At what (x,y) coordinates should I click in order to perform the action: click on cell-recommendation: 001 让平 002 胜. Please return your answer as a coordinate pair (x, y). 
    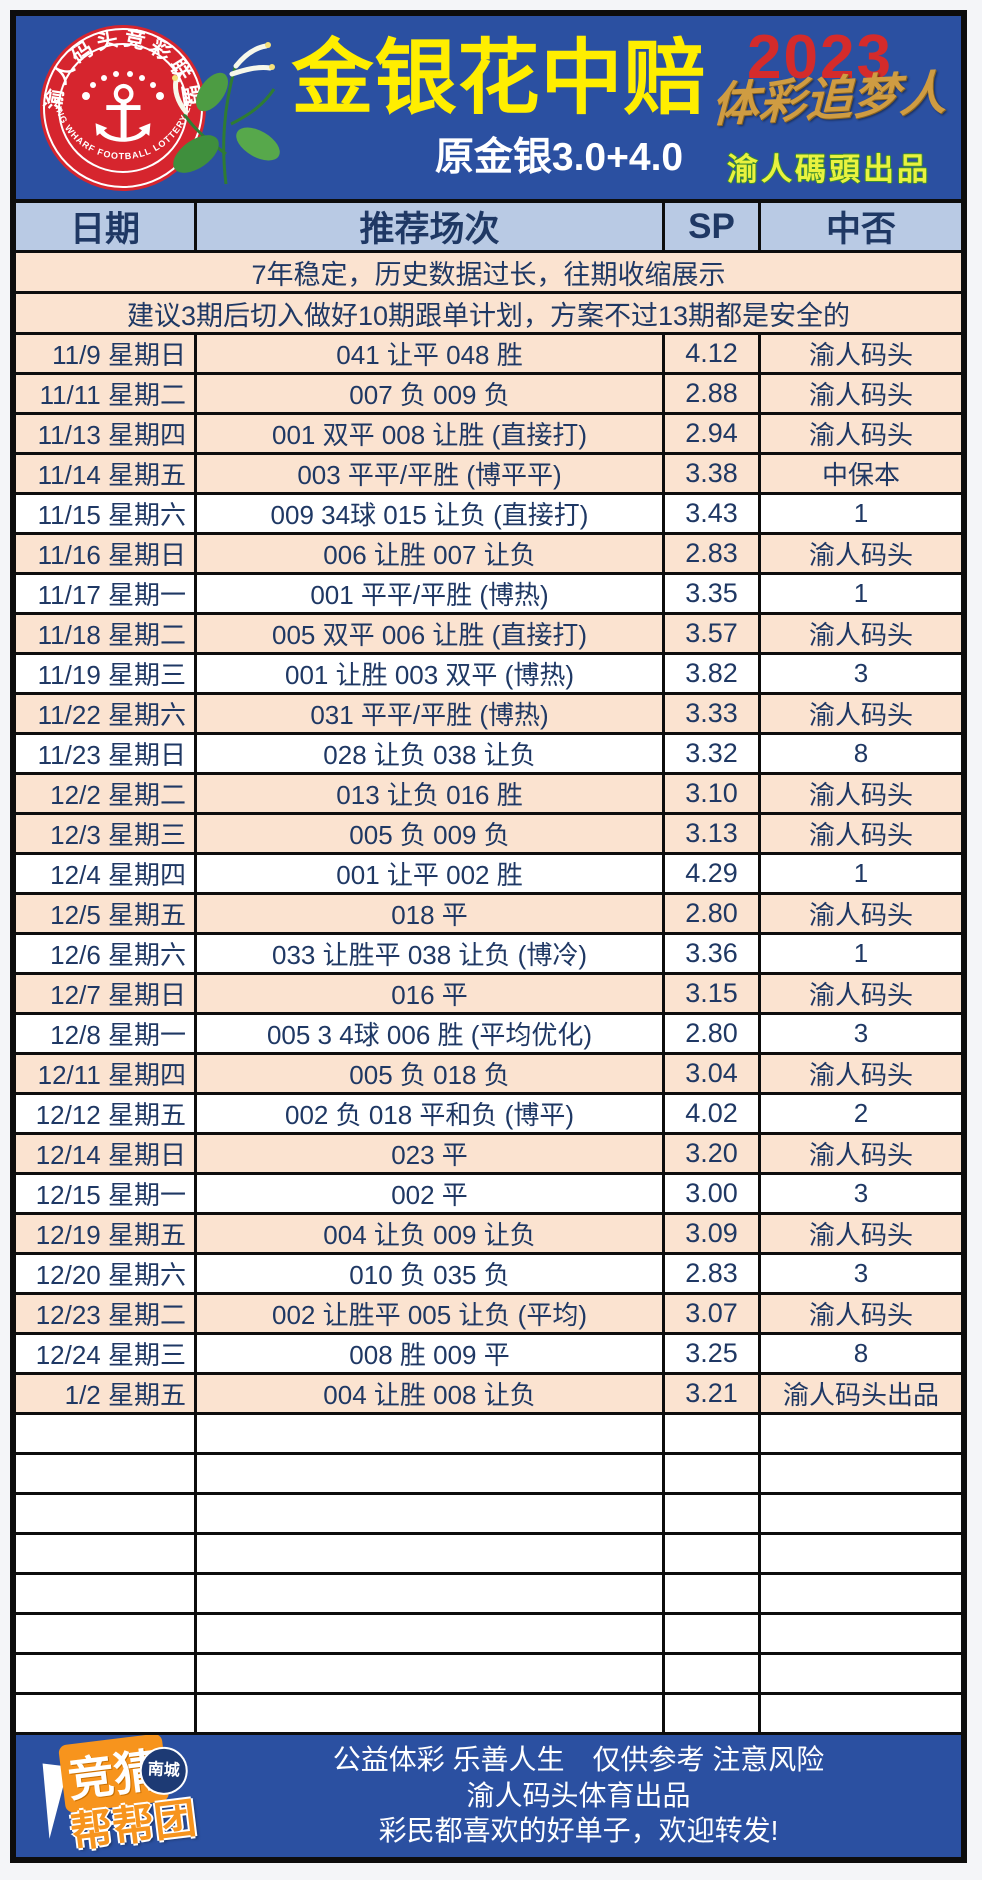
    Looking at the image, I should click on (431, 873).